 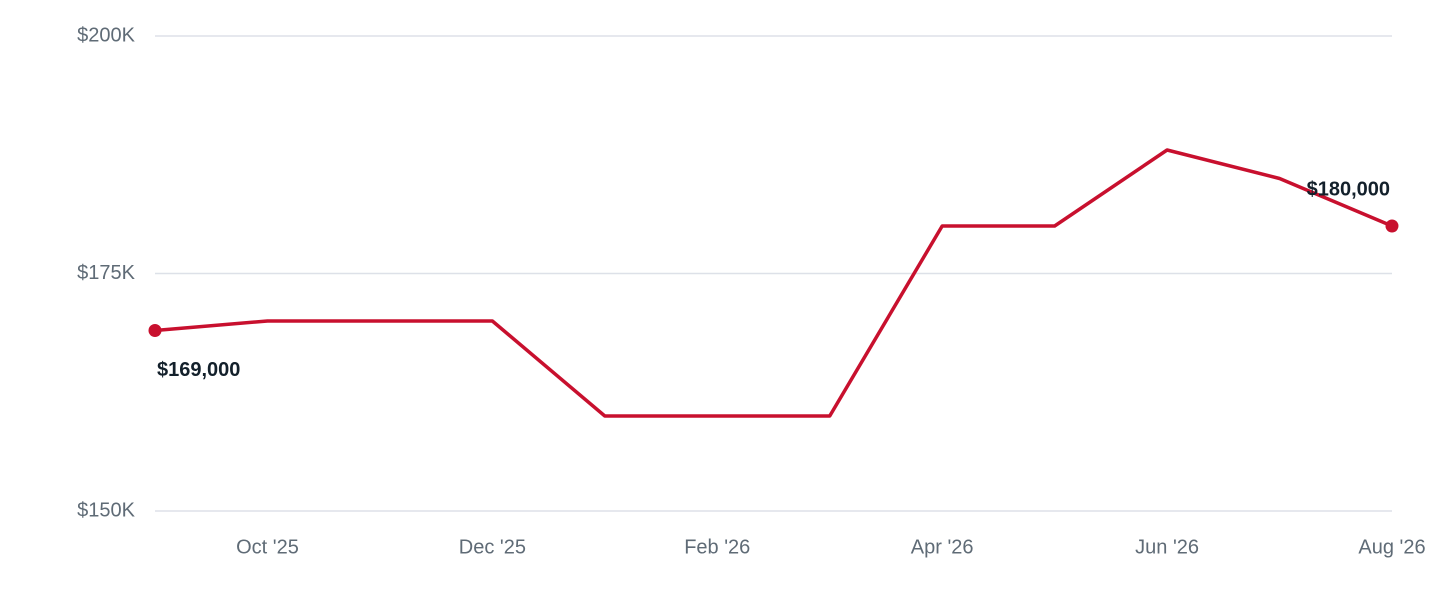 I want to click on x-tick-label: Oct '25, so click(x=267, y=547).